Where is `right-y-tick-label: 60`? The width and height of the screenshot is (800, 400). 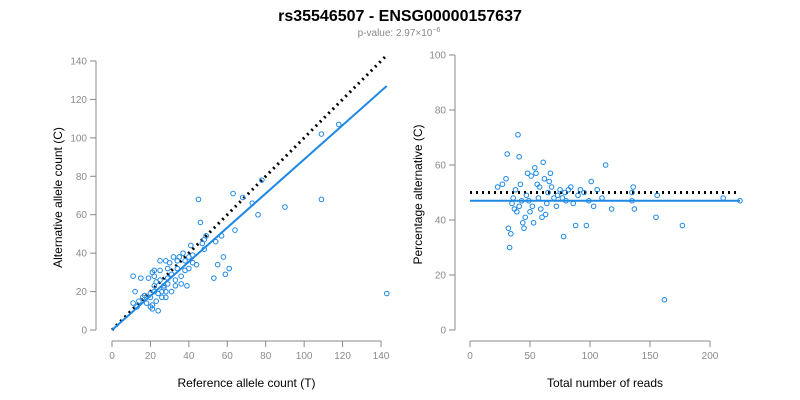
right-y-tick-label: 60 is located at coordinates (441, 166).